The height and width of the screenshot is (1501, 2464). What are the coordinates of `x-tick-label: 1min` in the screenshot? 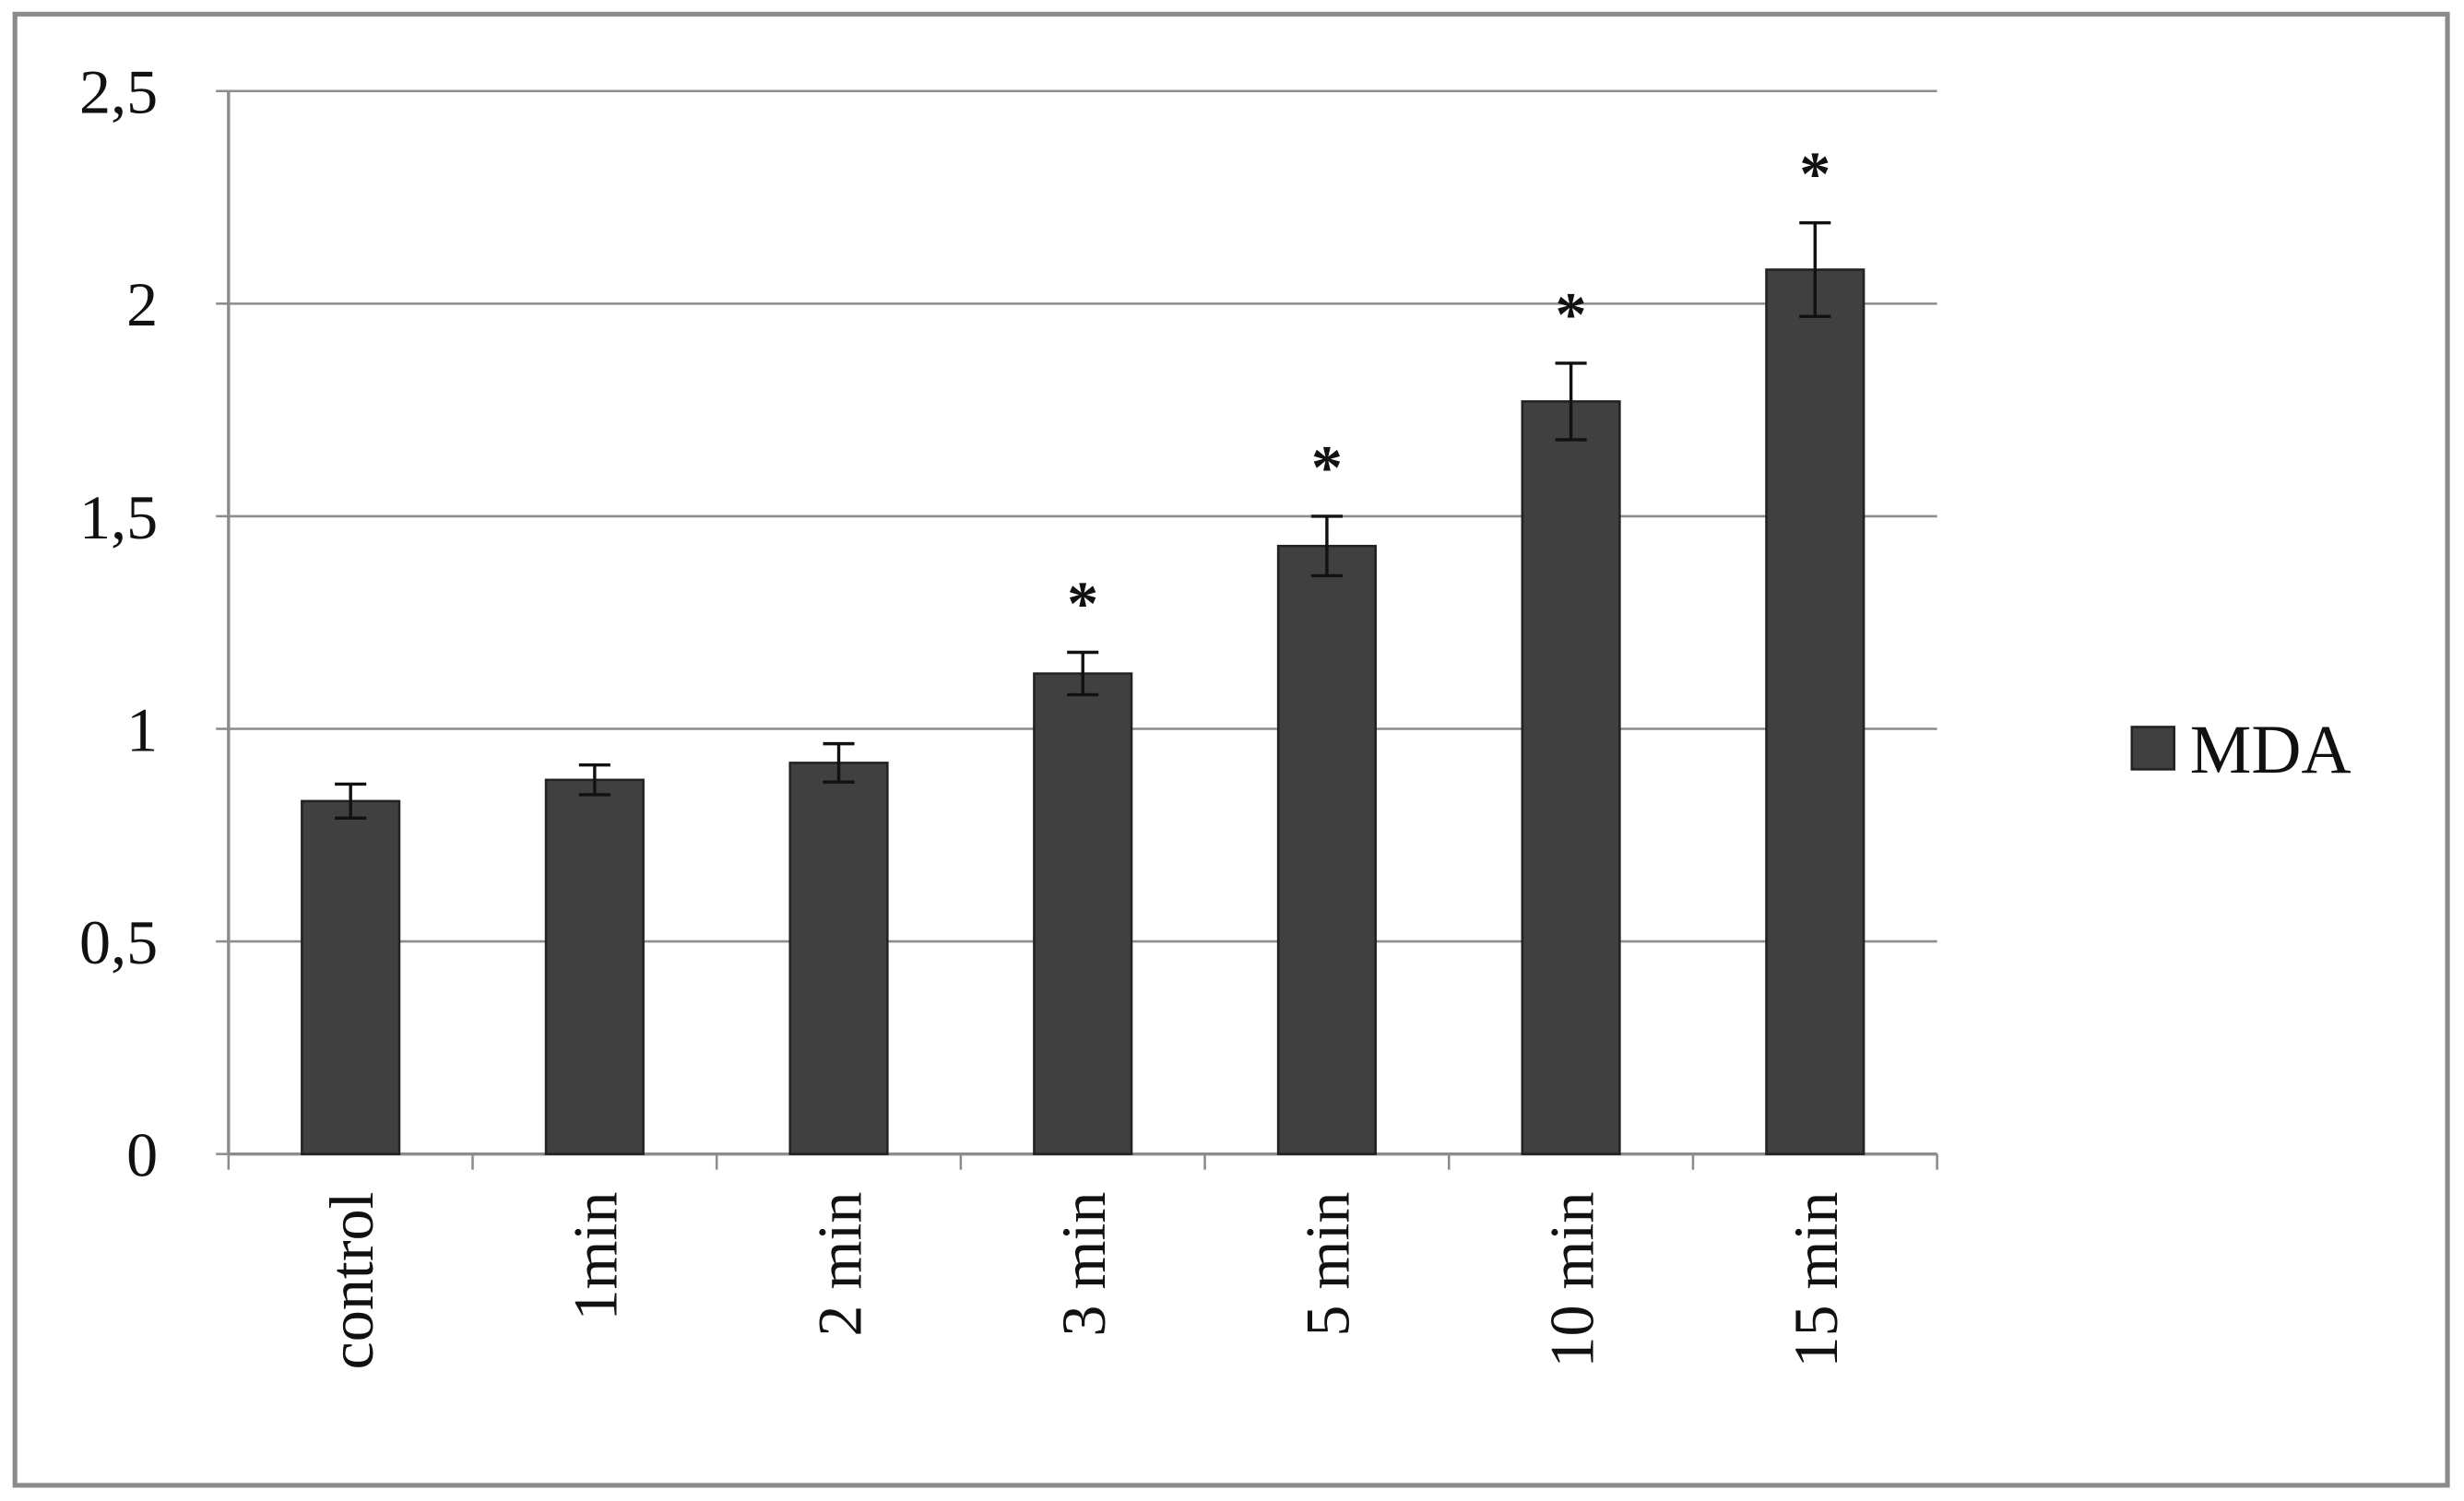 It's located at (596, 1256).